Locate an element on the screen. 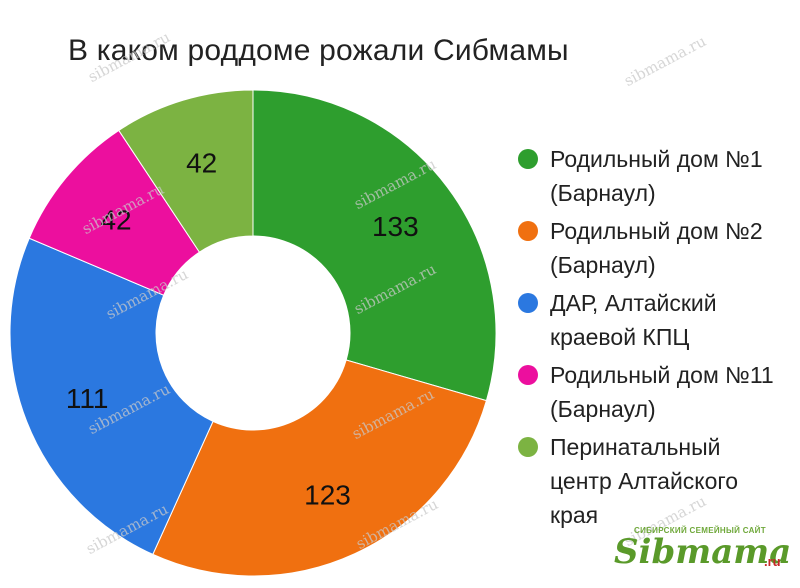 The width and height of the screenshot is (800, 588). legend-item: Родильный дом №1 (Барнаул) is located at coordinates (653, 176).